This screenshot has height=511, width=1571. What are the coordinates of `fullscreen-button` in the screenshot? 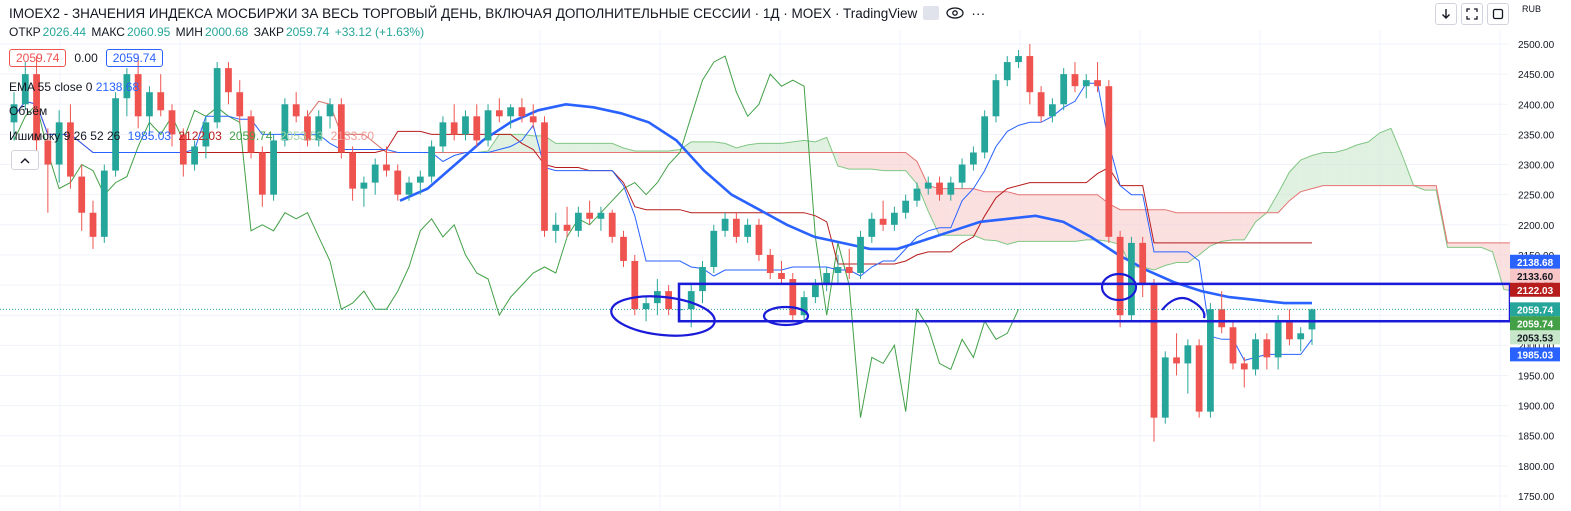 It's located at (1472, 14).